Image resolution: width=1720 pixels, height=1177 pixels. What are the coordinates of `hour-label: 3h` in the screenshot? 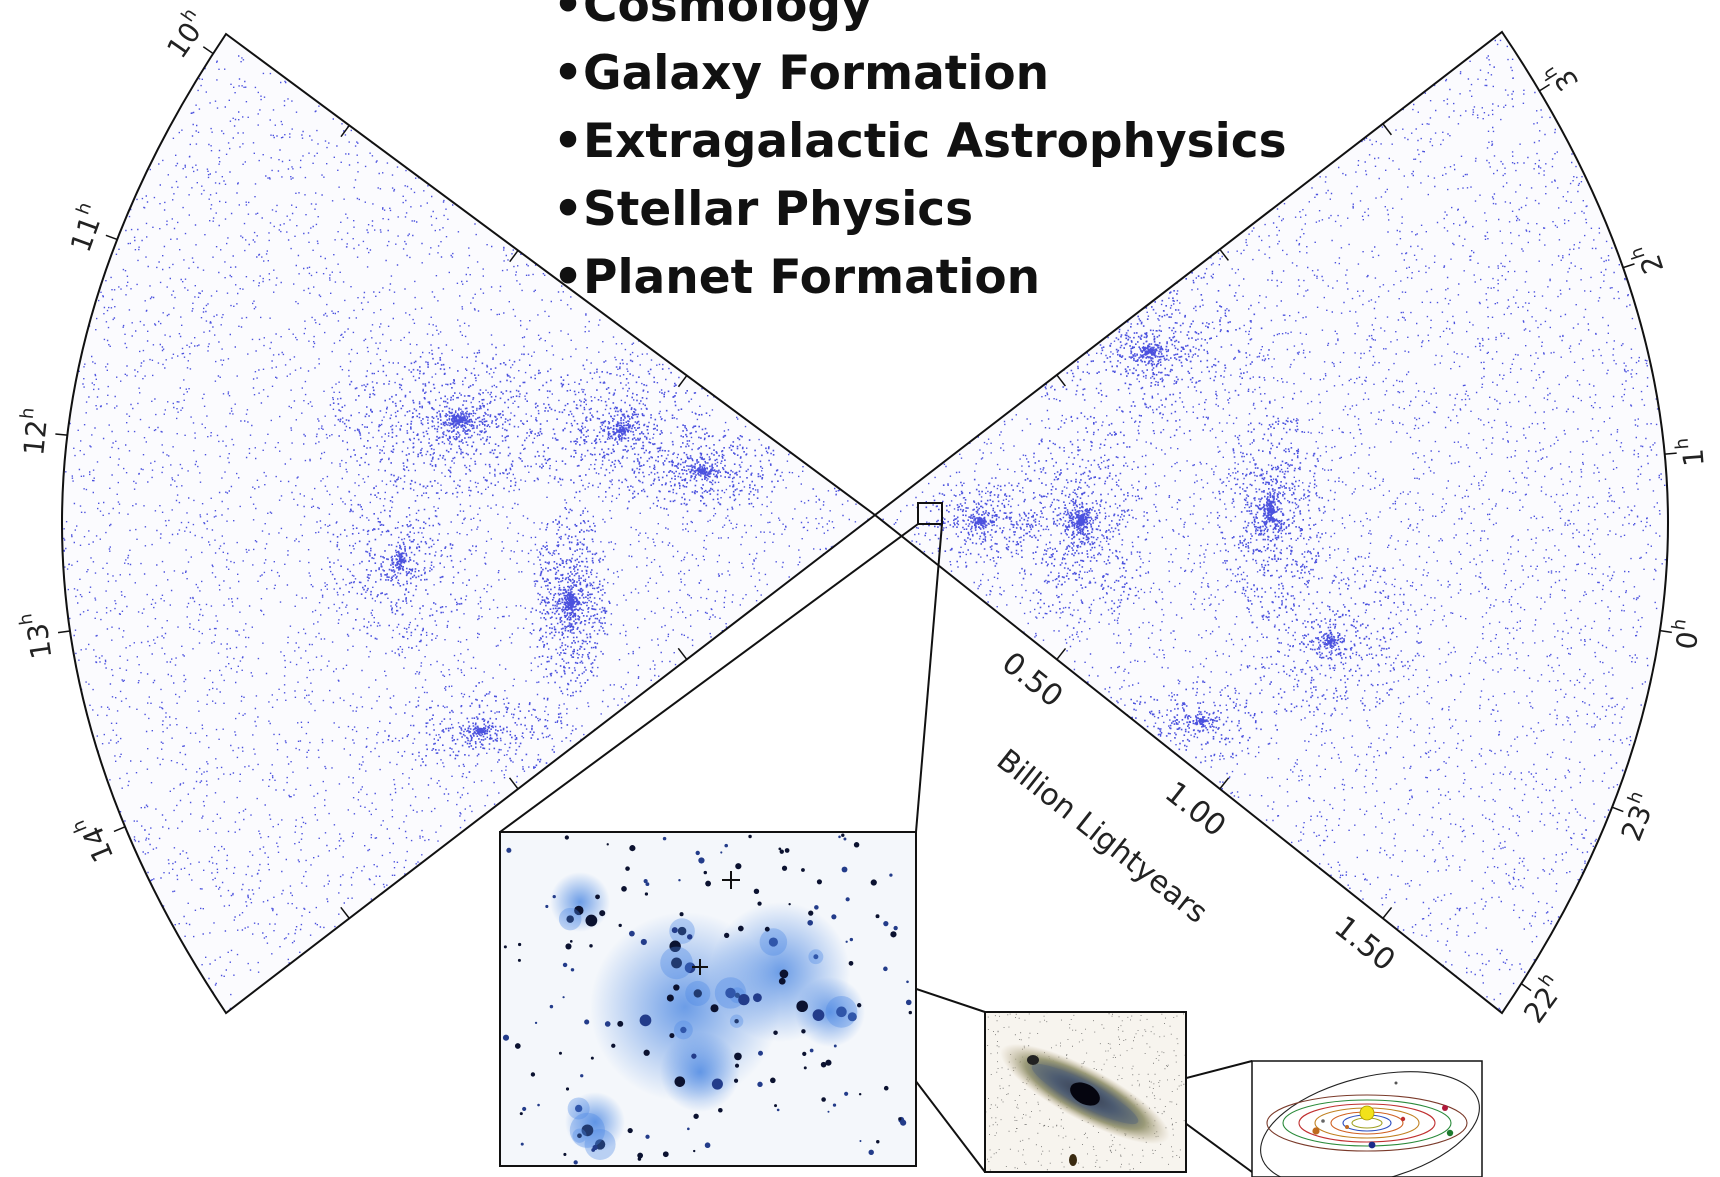 It's located at (1561, 76).